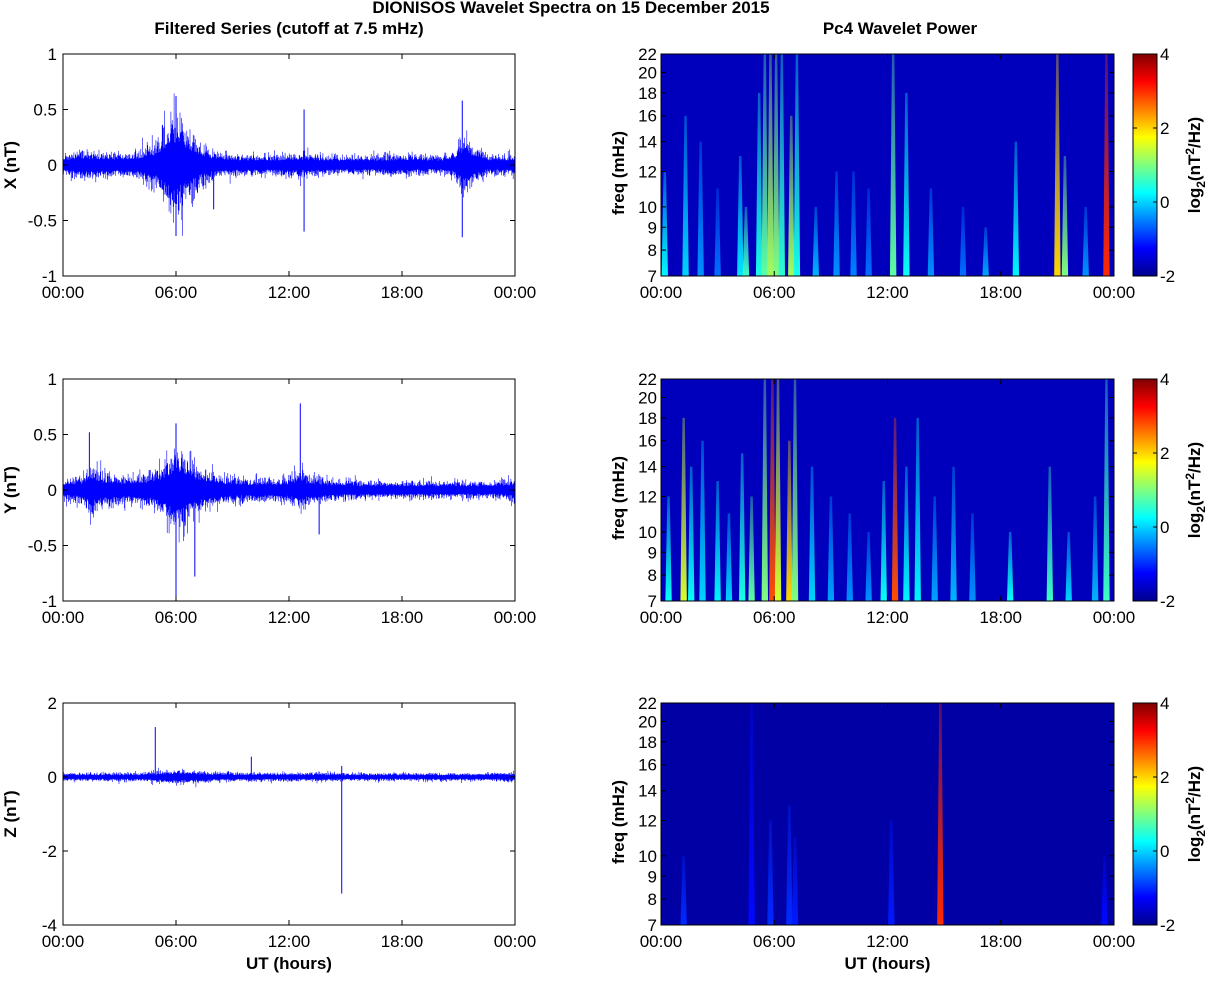 The height and width of the screenshot is (981, 1211). I want to click on panel-z-spectrum-background, so click(887, 814).